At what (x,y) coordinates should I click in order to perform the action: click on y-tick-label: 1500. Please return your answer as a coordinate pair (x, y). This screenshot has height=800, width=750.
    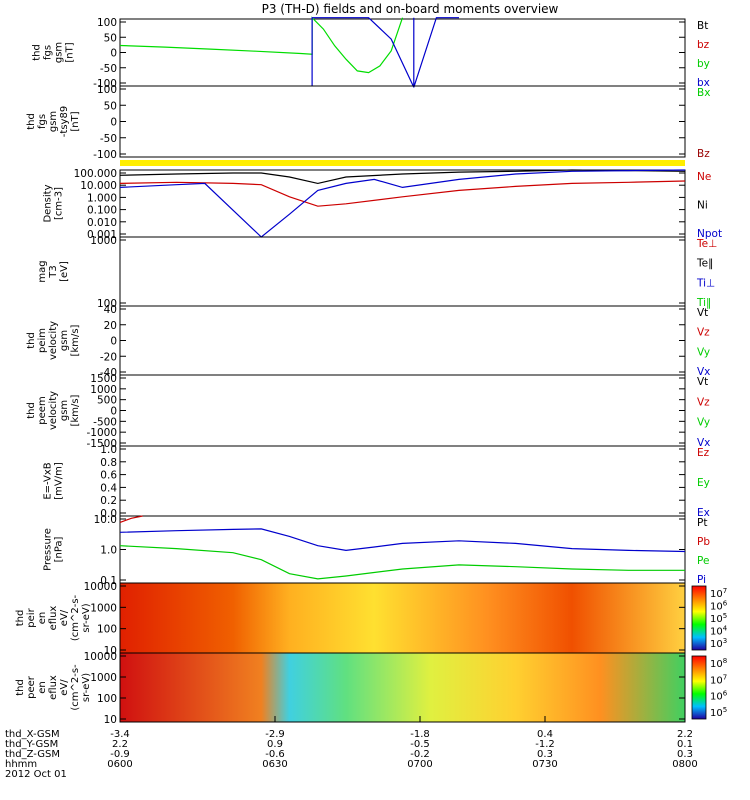
    Looking at the image, I should click on (103, 379).